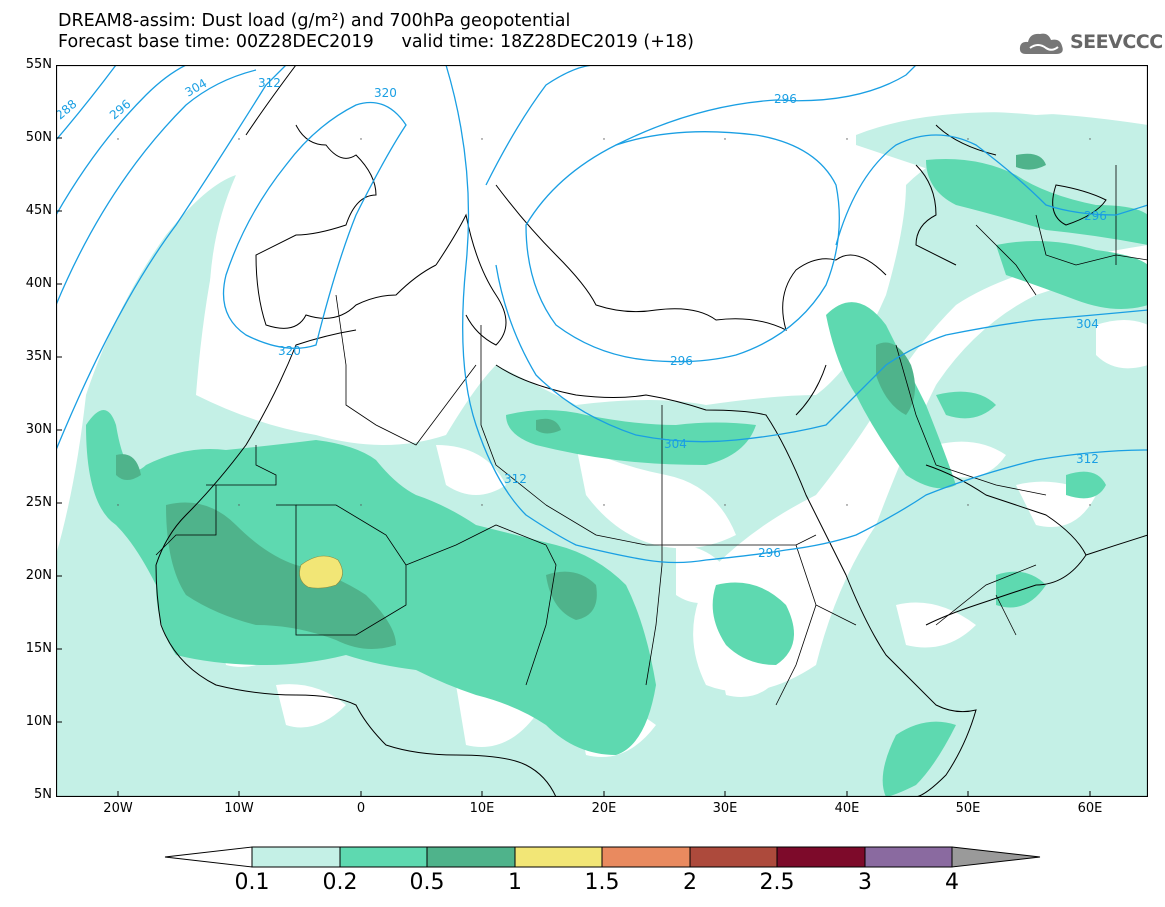 This screenshot has height=907, width=1165. I want to click on lon-label-50e: 50E, so click(968, 808).